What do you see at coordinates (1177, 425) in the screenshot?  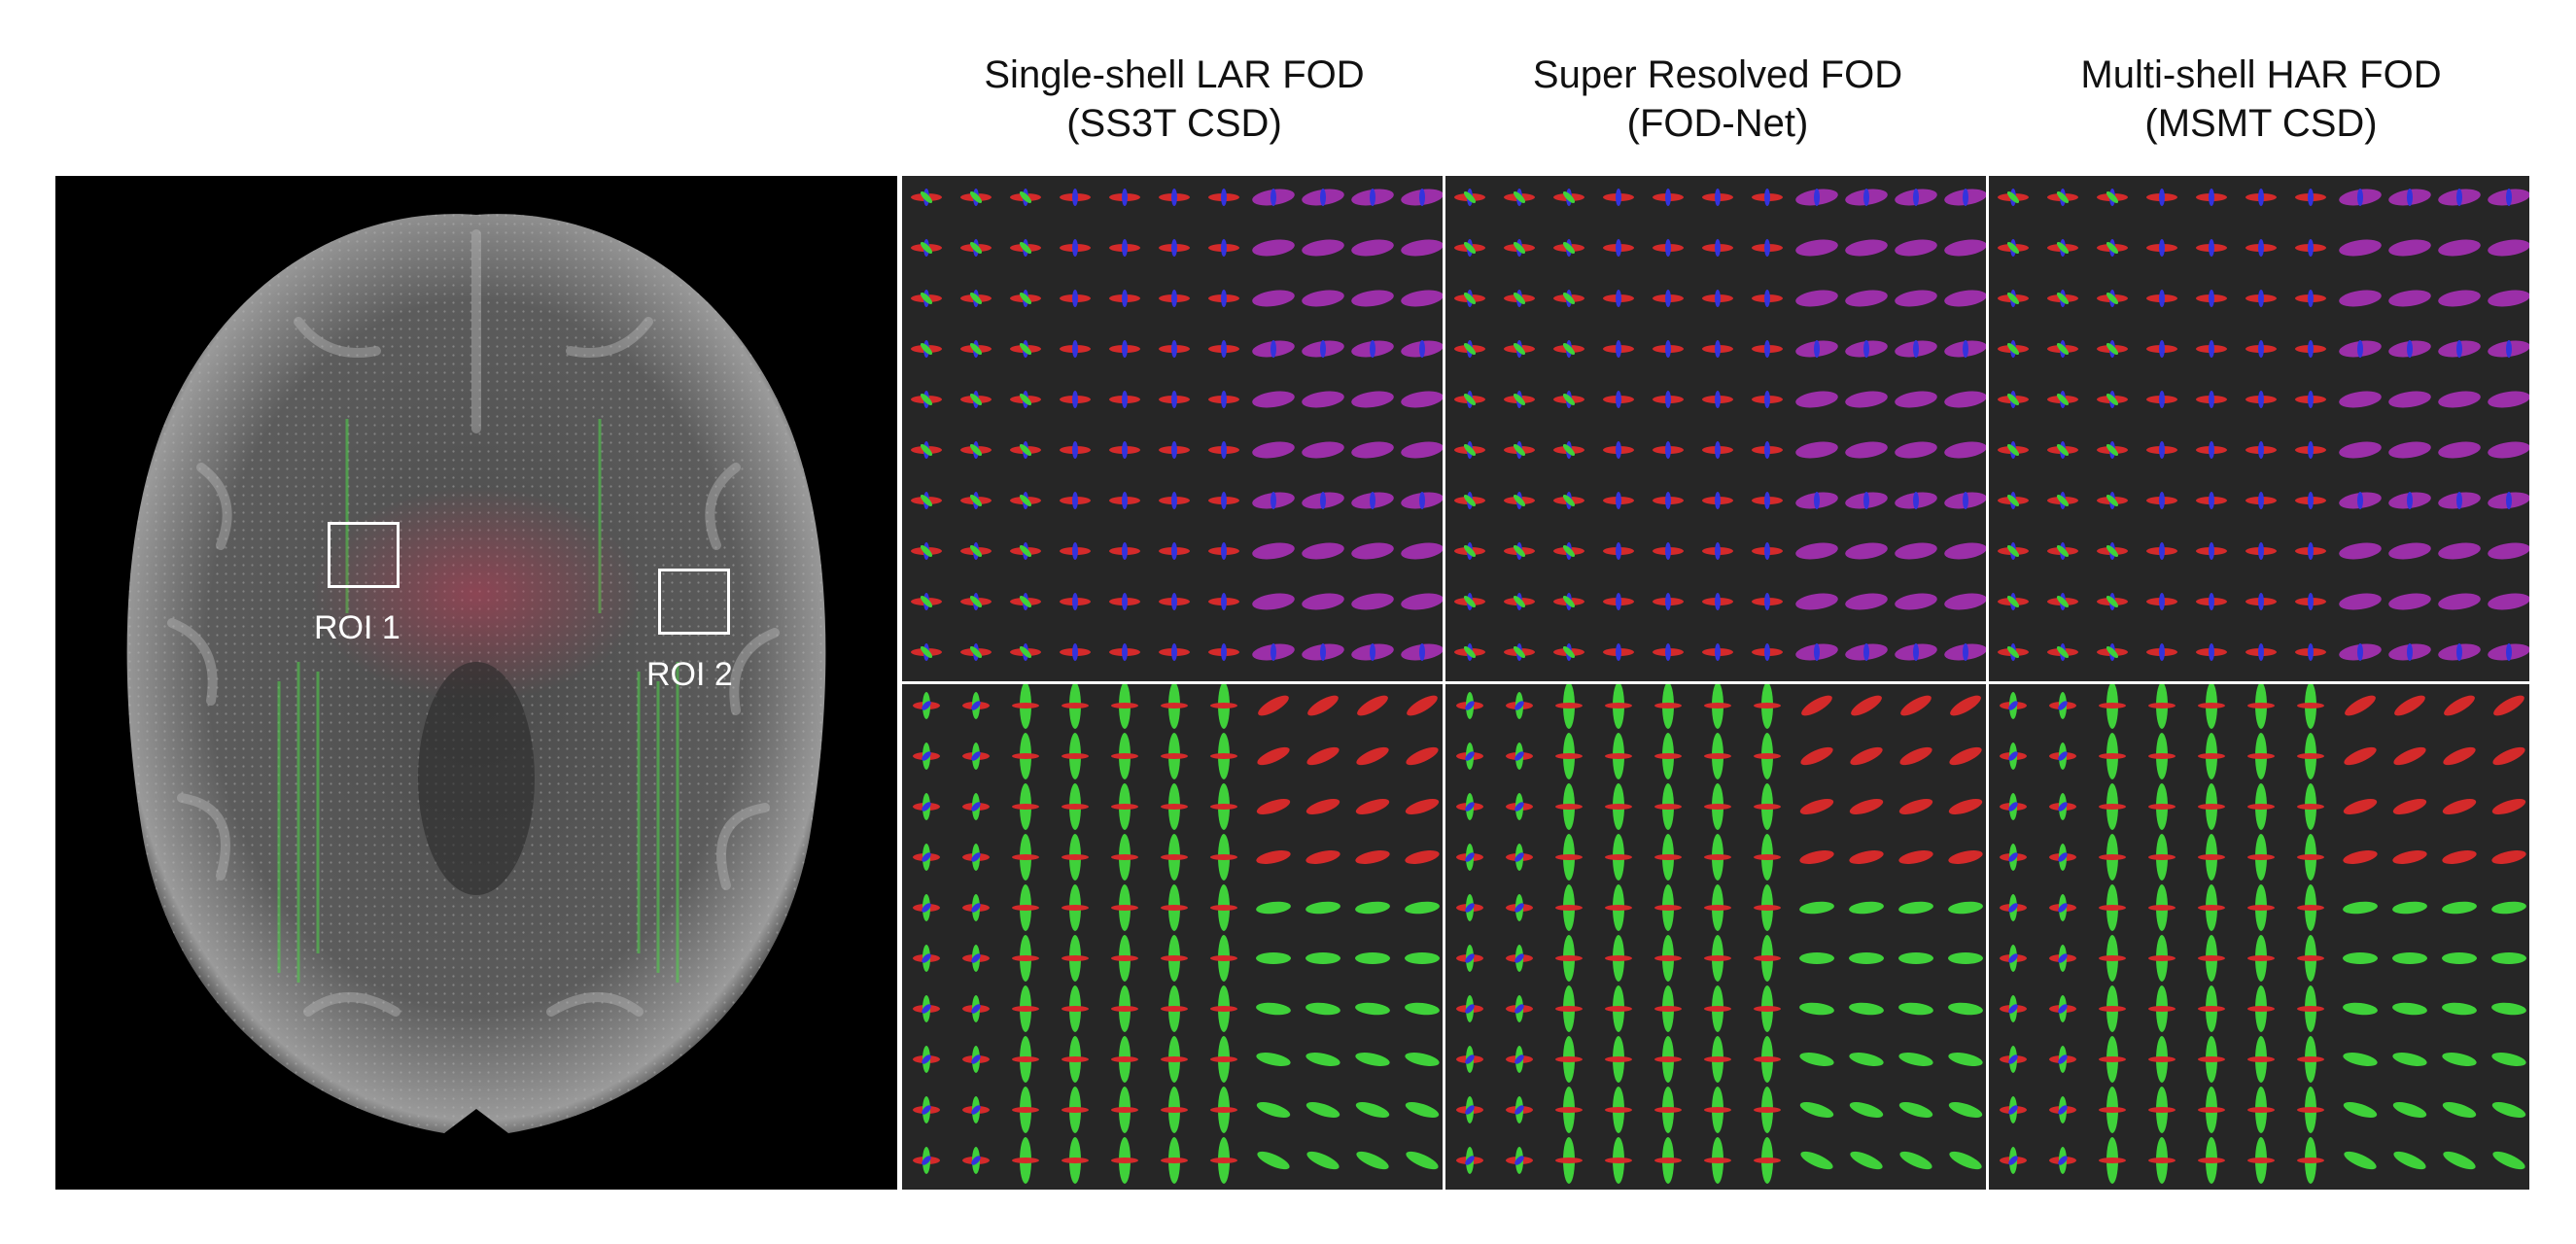 I see `fod-glyph-grid` at bounding box center [1177, 425].